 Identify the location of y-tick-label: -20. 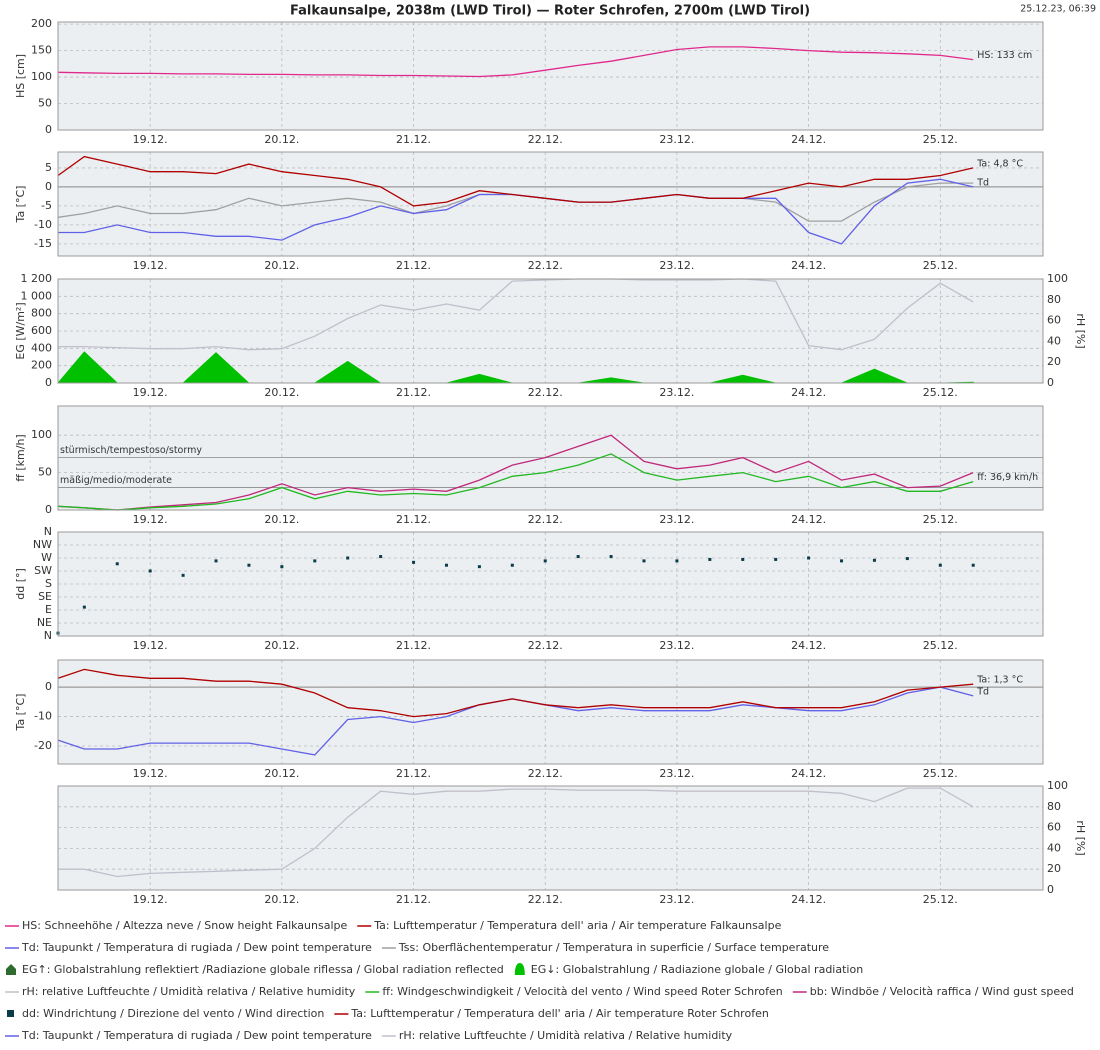
(43, 745).